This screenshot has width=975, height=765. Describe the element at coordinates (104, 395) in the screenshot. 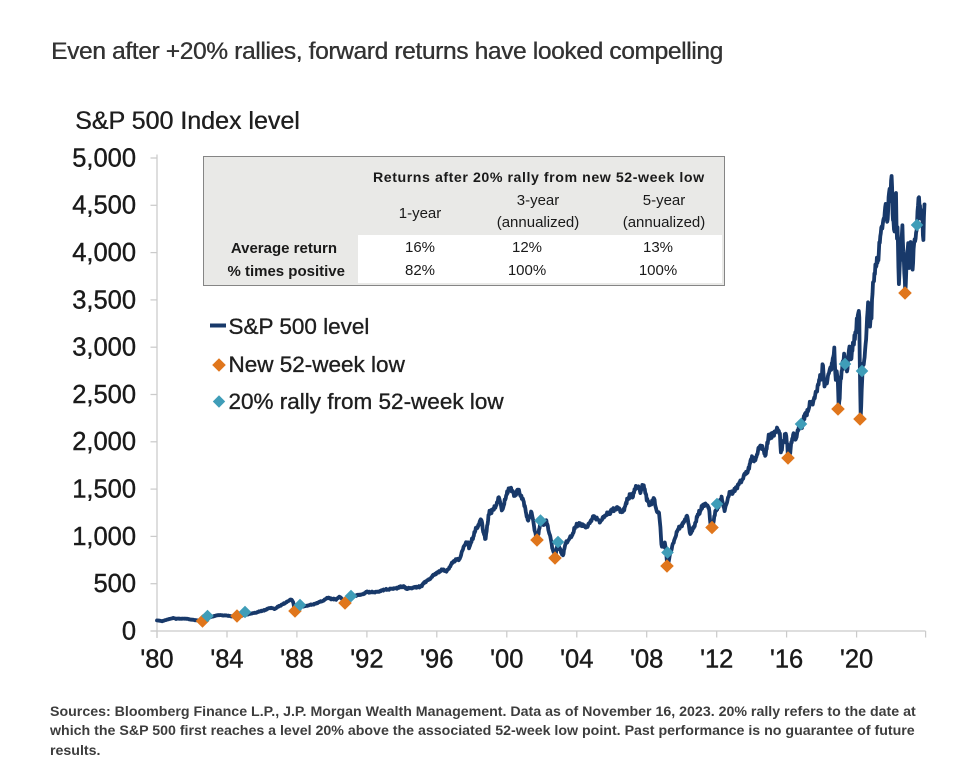

I see `svg-text: 2,500` at that location.